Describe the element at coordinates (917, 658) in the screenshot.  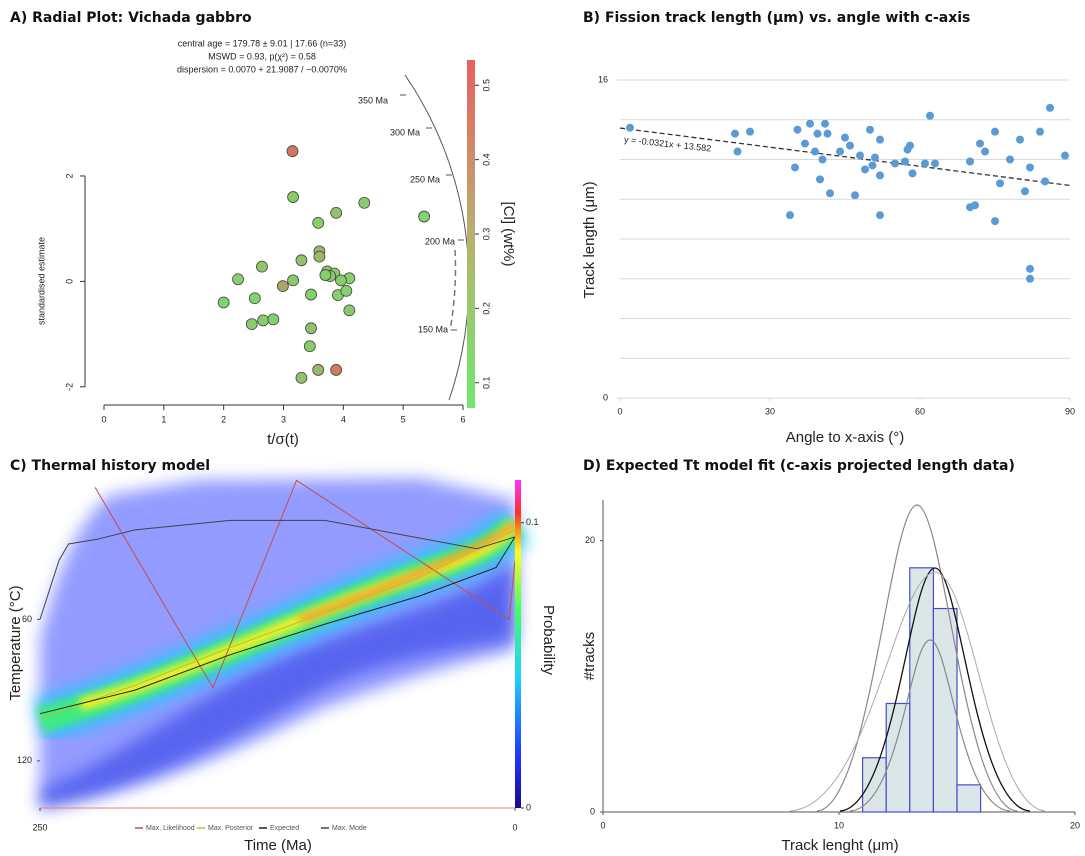
I see `model-curves` at that location.